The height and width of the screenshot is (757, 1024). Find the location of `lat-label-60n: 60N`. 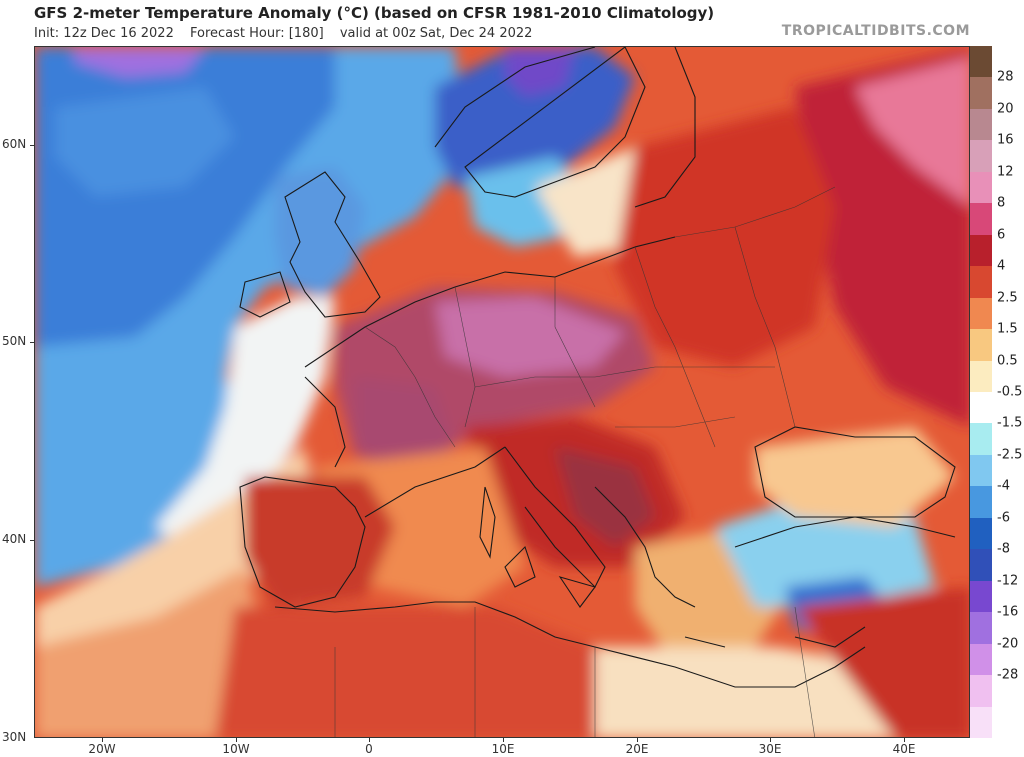

lat-label-60n: 60N is located at coordinates (14, 144).